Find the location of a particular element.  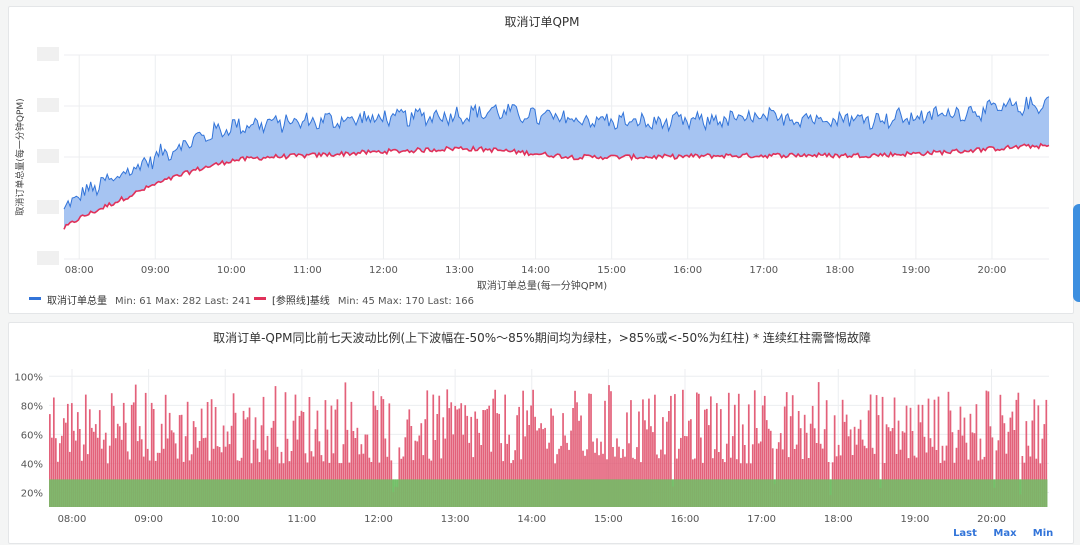

series-line-baseline is located at coordinates (556, 186).